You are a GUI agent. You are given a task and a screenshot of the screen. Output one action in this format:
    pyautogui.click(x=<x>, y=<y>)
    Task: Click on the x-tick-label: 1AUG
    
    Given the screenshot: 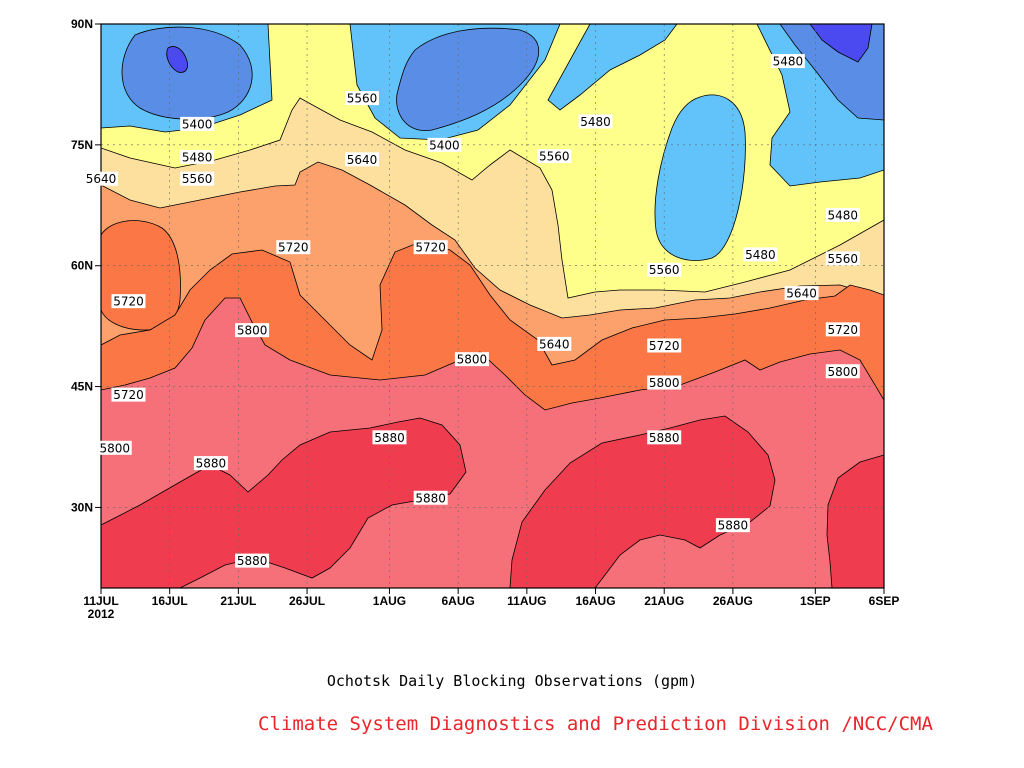 What is the action you would take?
    pyautogui.click(x=389, y=601)
    